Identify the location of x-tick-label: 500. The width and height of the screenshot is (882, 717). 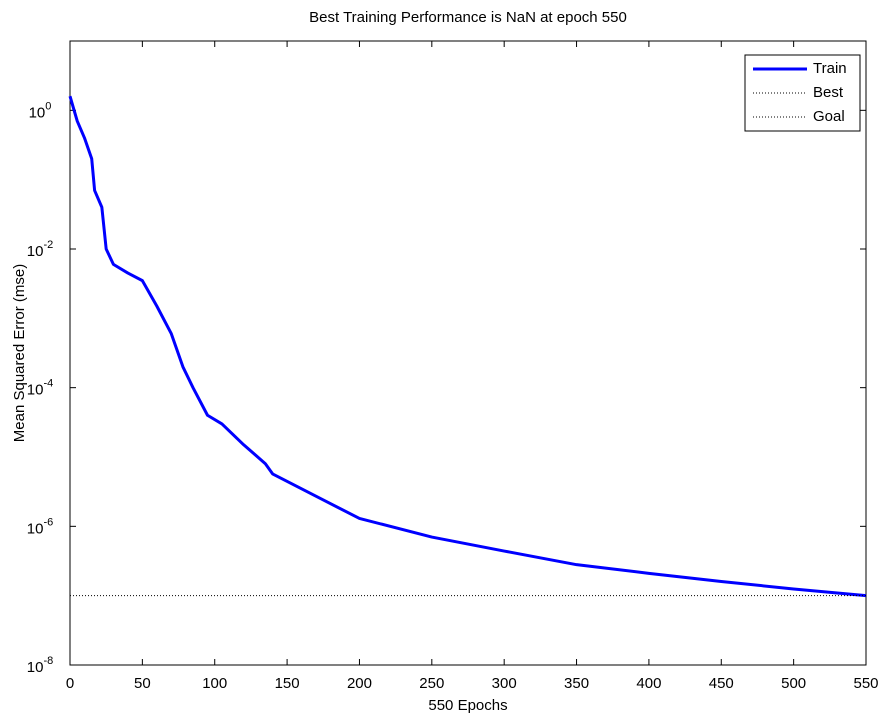
(793, 683).